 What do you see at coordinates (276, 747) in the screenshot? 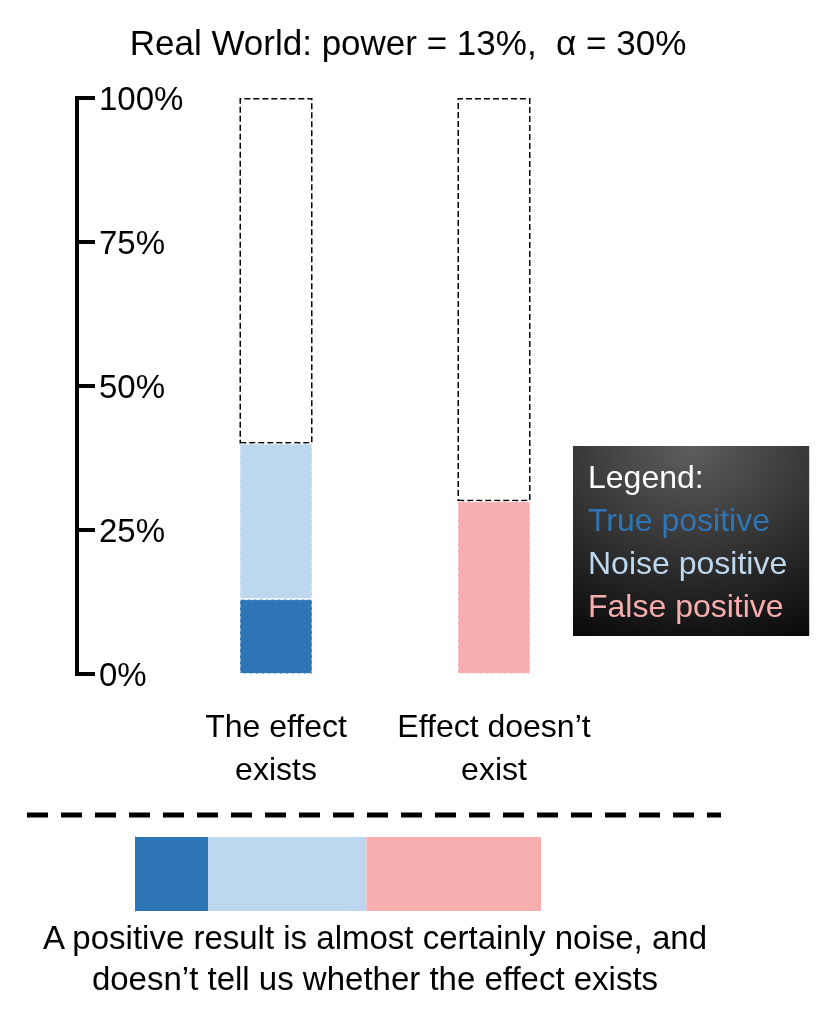
I see `x-tick-label: The effect exists` at bounding box center [276, 747].